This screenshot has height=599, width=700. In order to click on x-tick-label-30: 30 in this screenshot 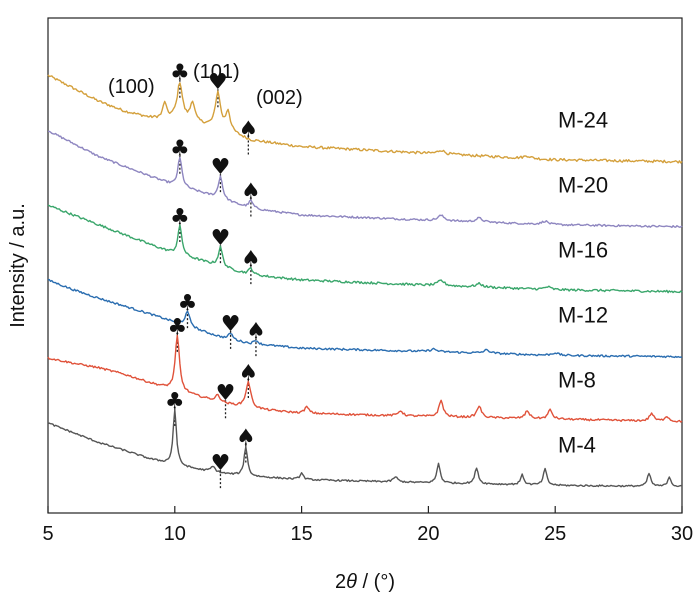, I will do `click(682, 534)`.